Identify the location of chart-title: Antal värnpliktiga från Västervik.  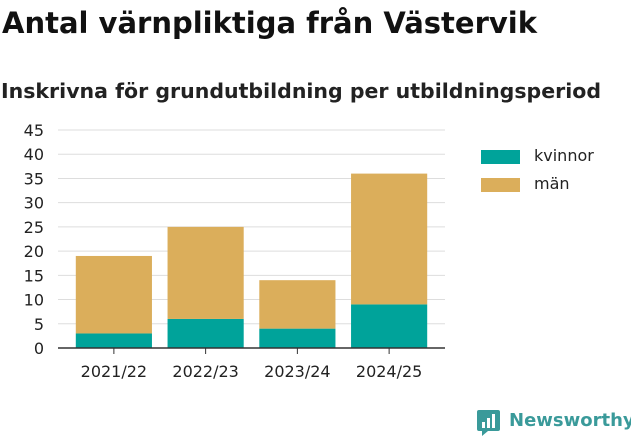
(270, 23).